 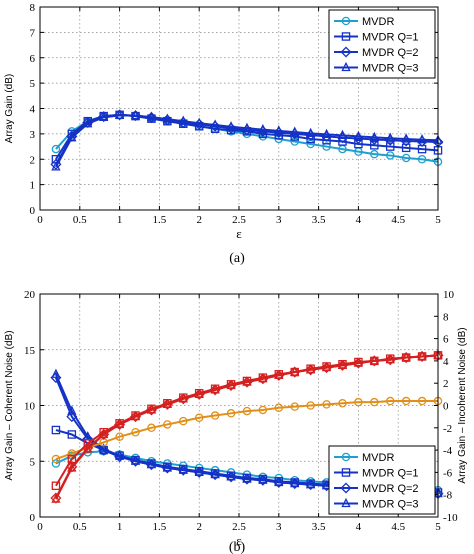 What do you see at coordinates (438, 220) in the screenshot?
I see `x-tick-label: 5` at bounding box center [438, 220].